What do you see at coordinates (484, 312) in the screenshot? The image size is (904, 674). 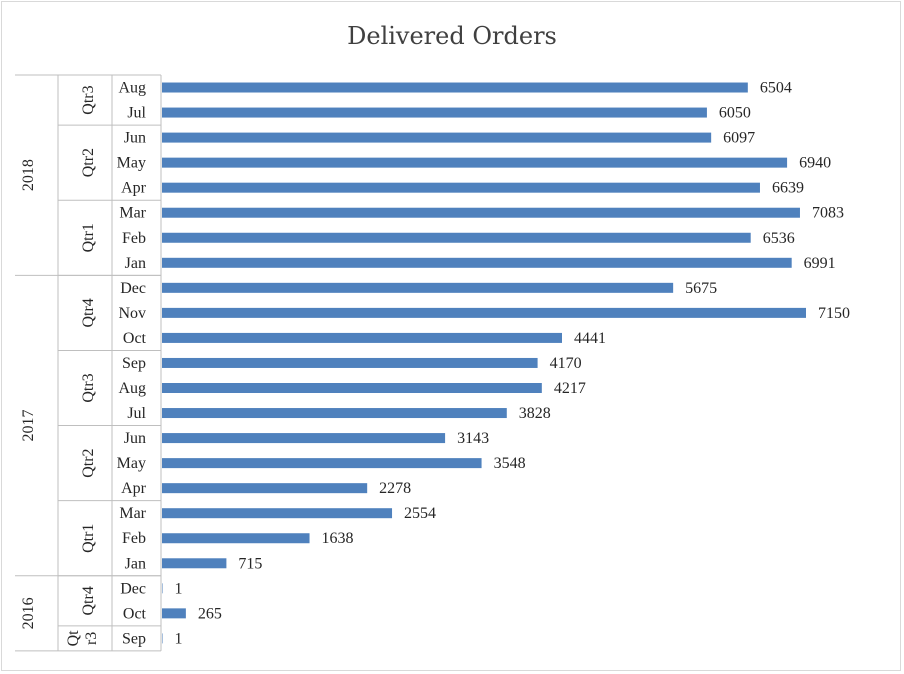 I see `bar-2017-nov` at bounding box center [484, 312].